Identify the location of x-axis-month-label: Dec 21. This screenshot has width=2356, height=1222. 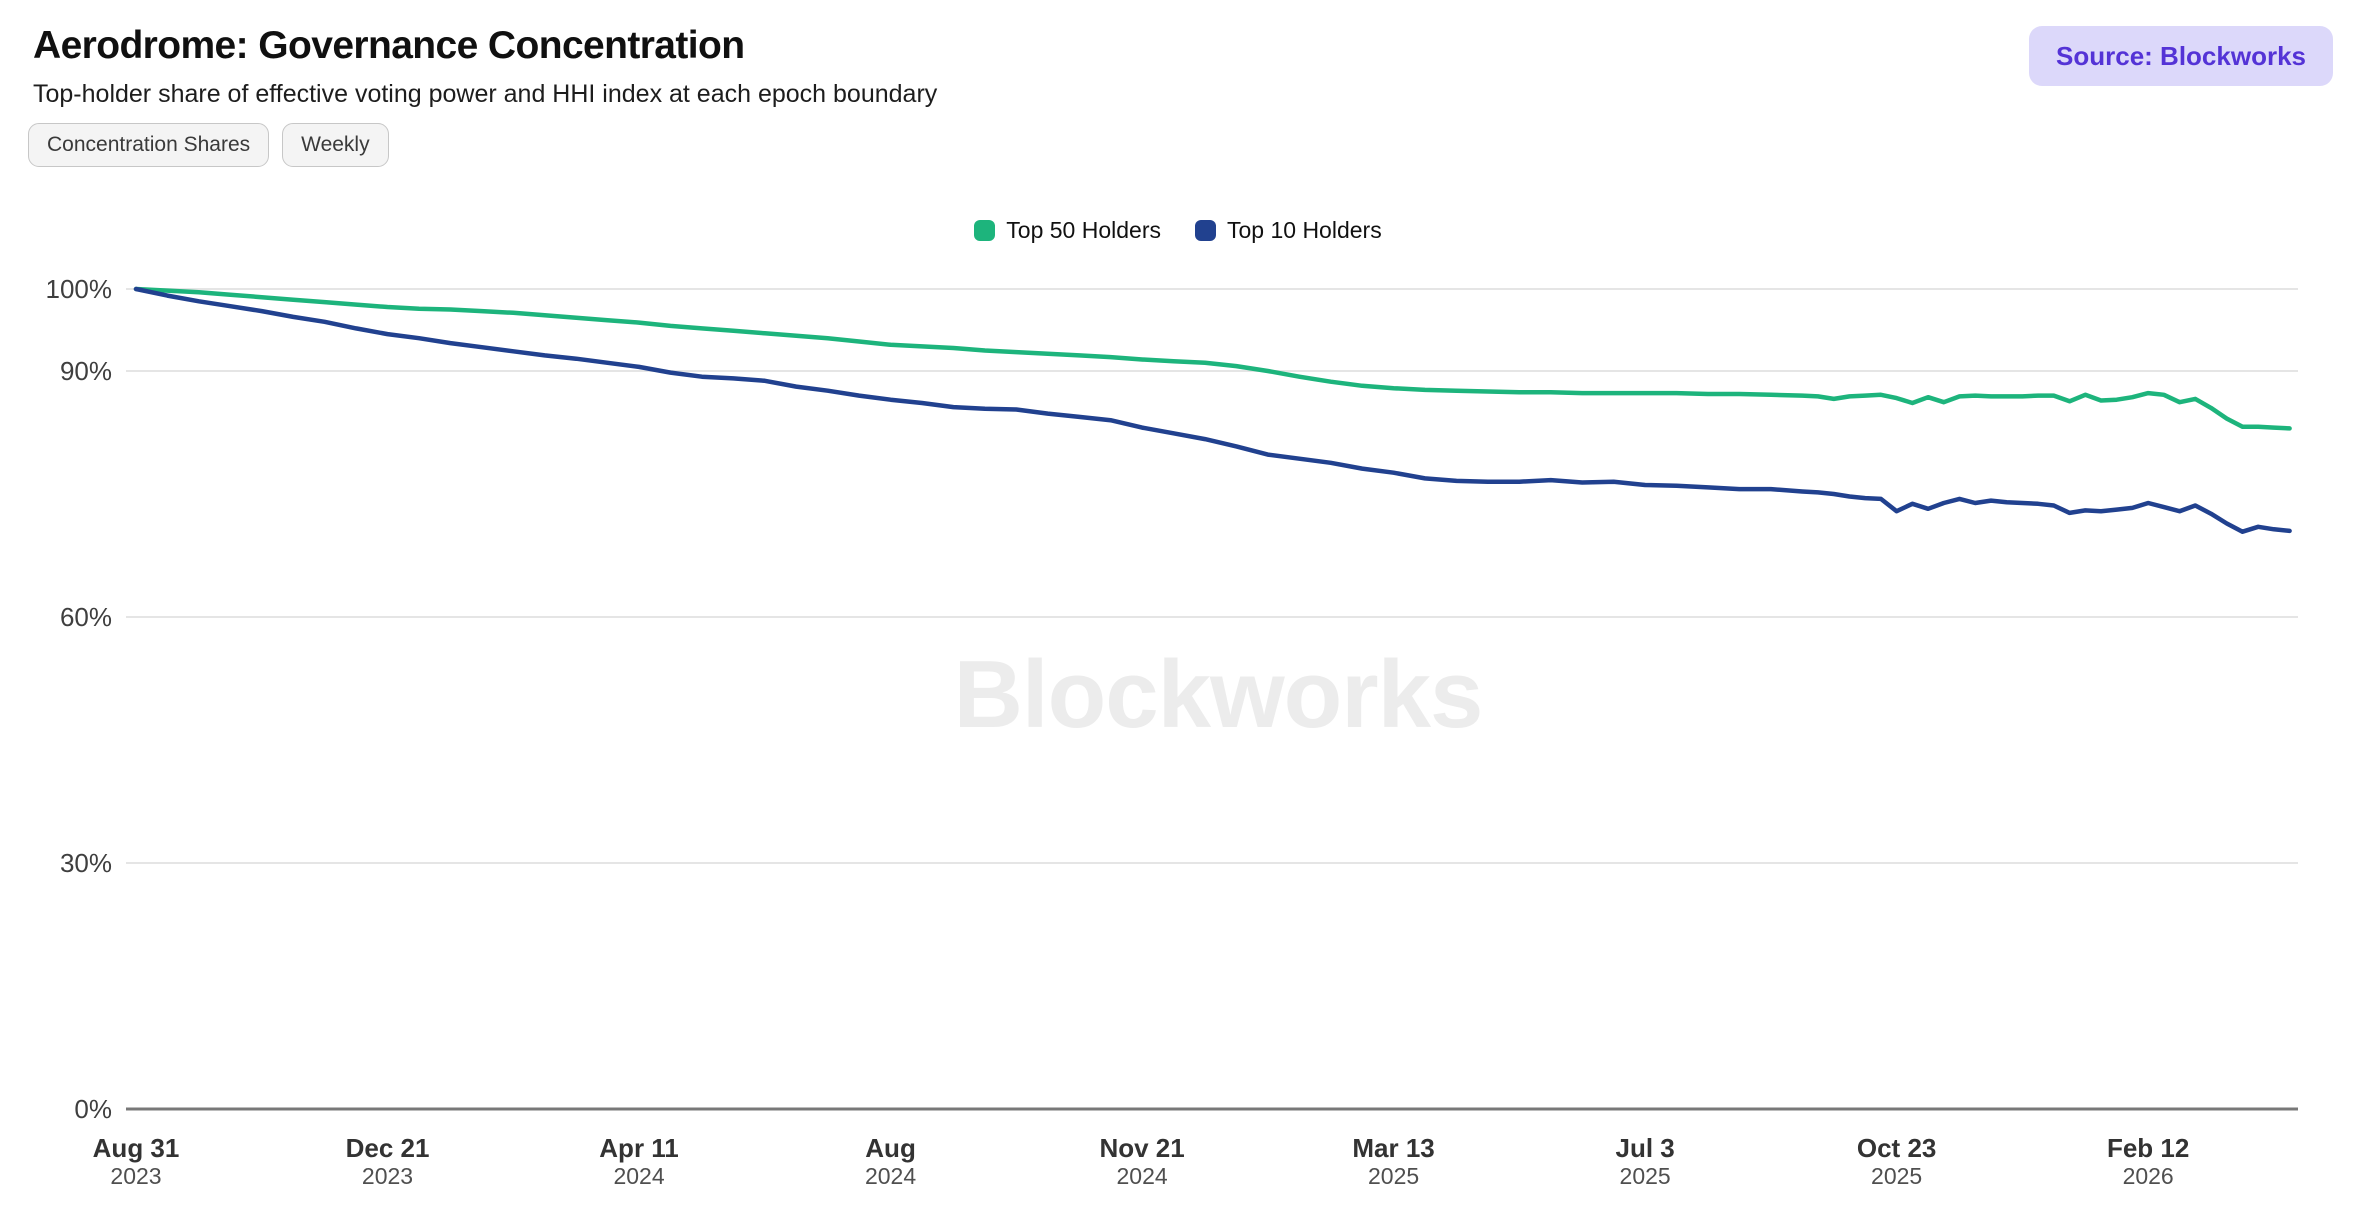
(388, 1148).